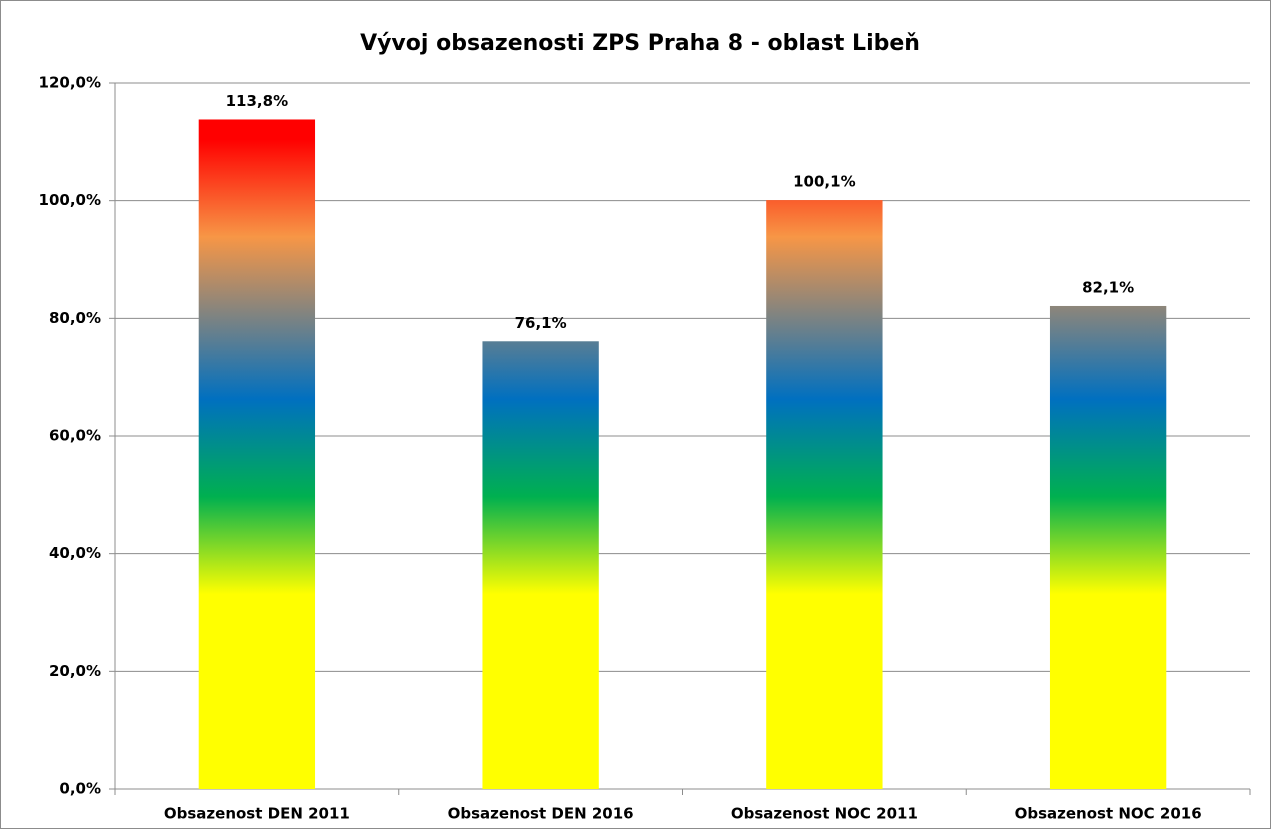 This screenshot has width=1271, height=829. Describe the element at coordinates (824, 814) in the screenshot. I see `x-tick-label: Obsazenost NOC 2011` at that location.